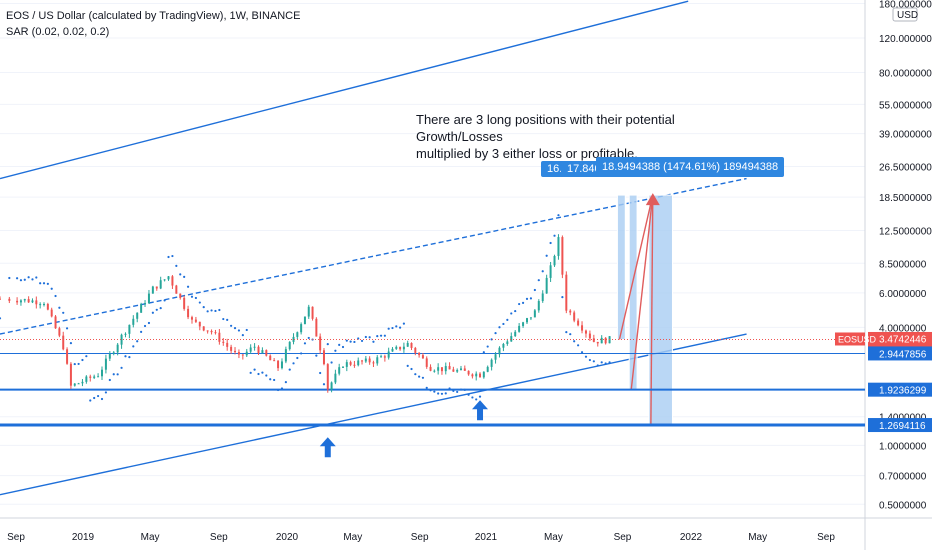 The height and width of the screenshot is (550, 932). I want to click on price-tick-label: 120.0000000, so click(905, 39).